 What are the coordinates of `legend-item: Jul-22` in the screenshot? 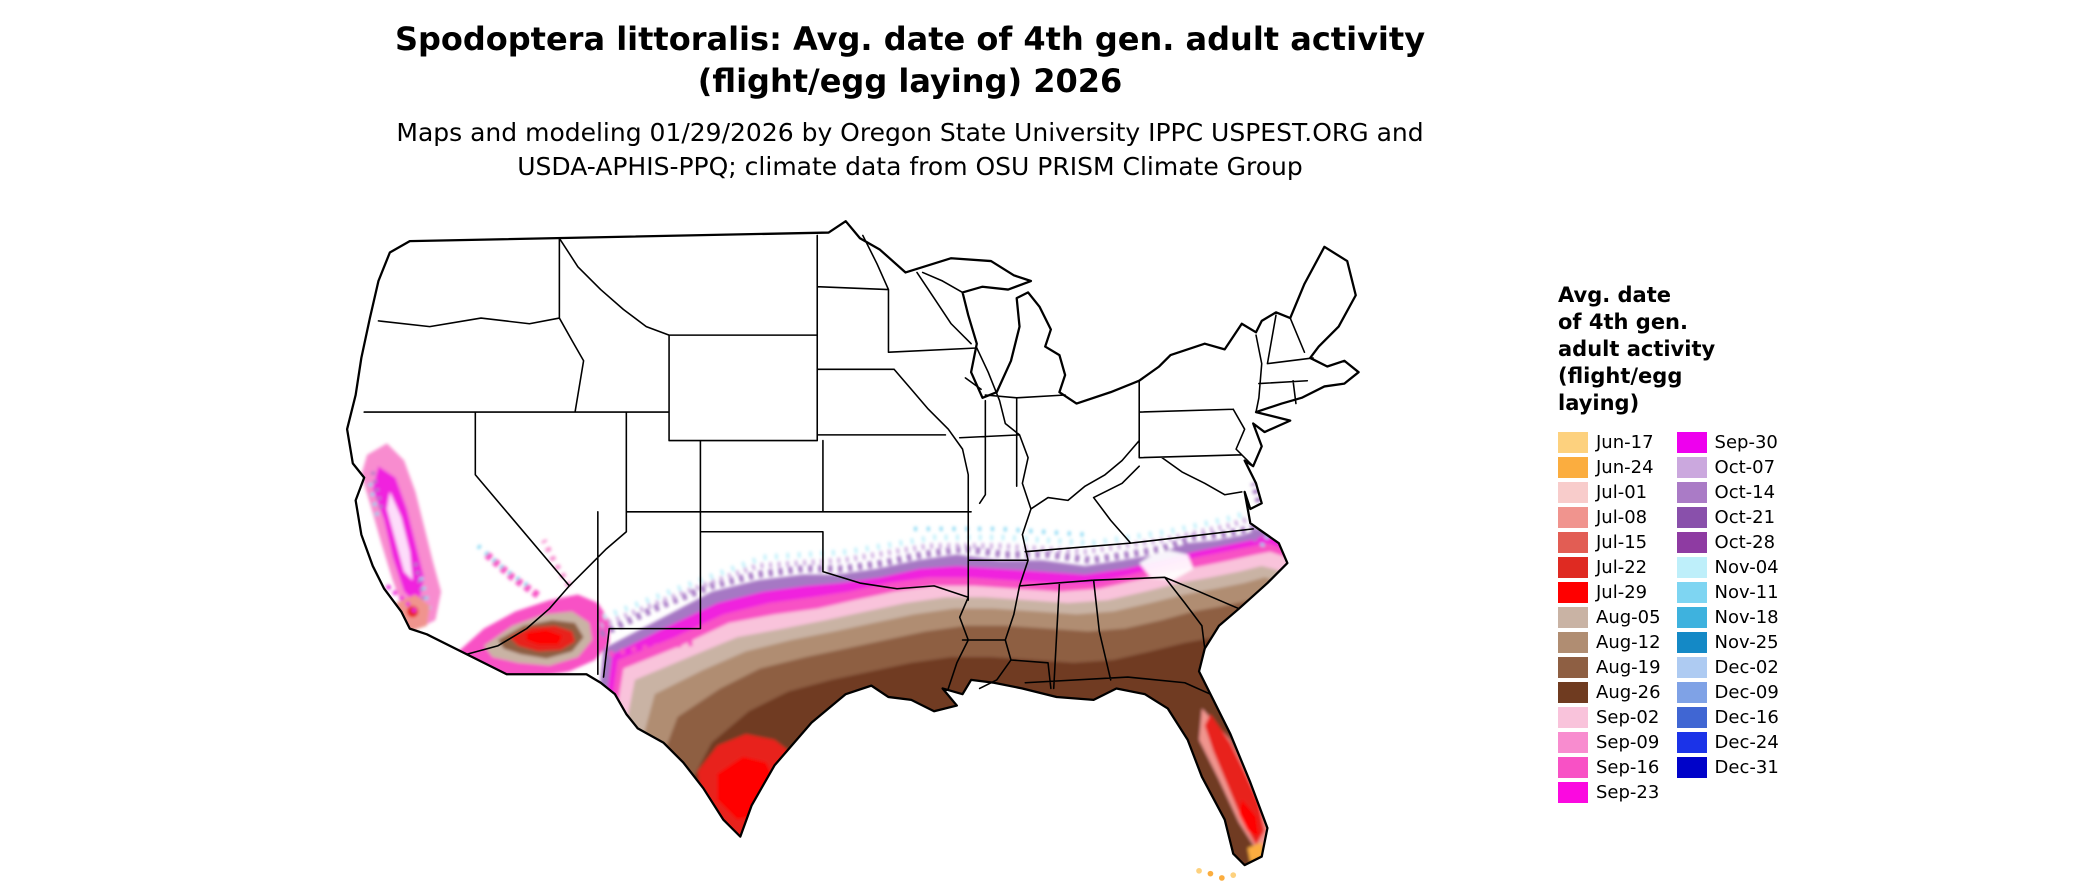 It's located at (1609, 567).